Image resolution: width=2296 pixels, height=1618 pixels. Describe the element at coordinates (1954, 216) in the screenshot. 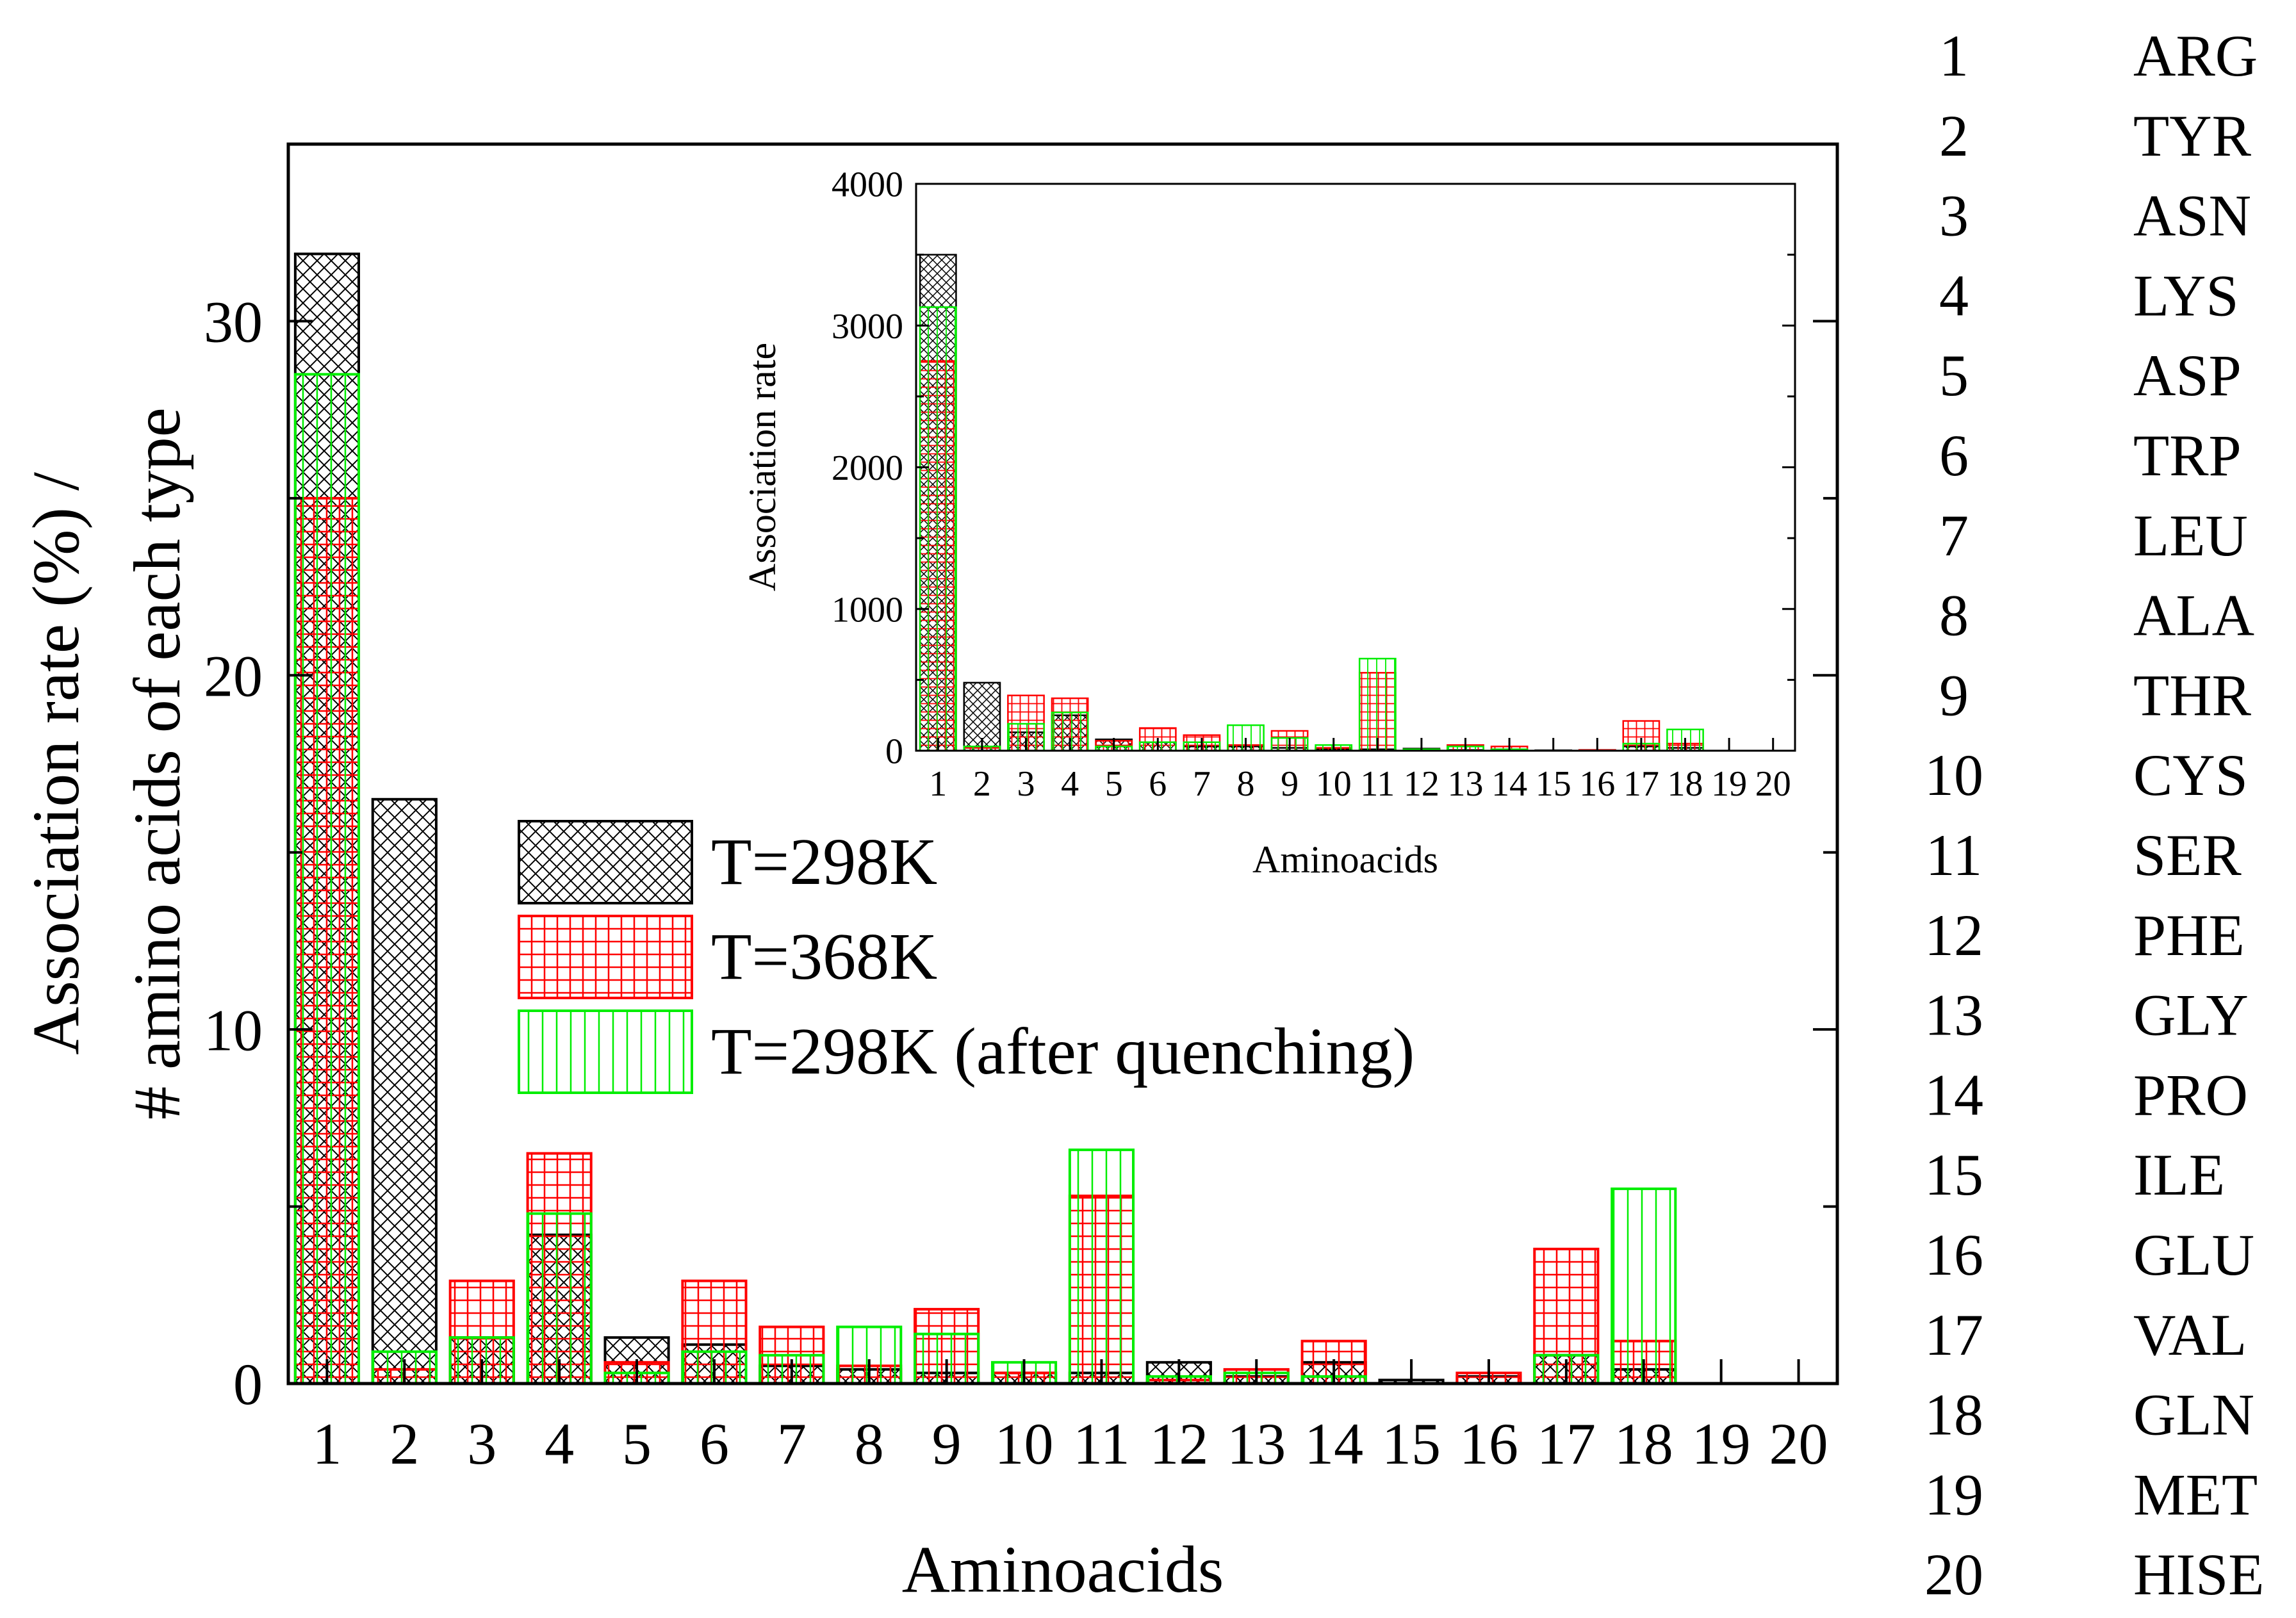

I see `key-number: 3` at that location.